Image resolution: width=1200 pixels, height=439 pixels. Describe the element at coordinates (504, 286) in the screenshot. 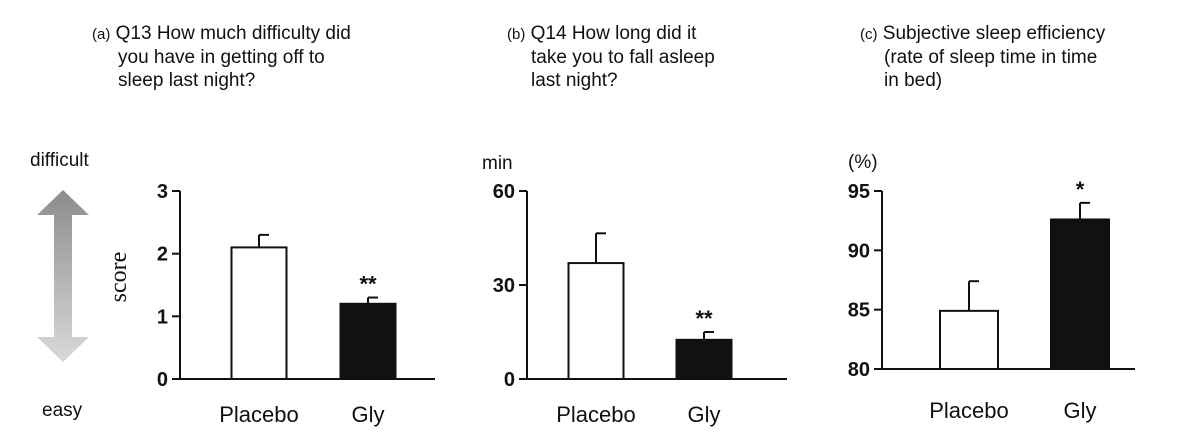

I see `y-tick-label: 30` at that location.